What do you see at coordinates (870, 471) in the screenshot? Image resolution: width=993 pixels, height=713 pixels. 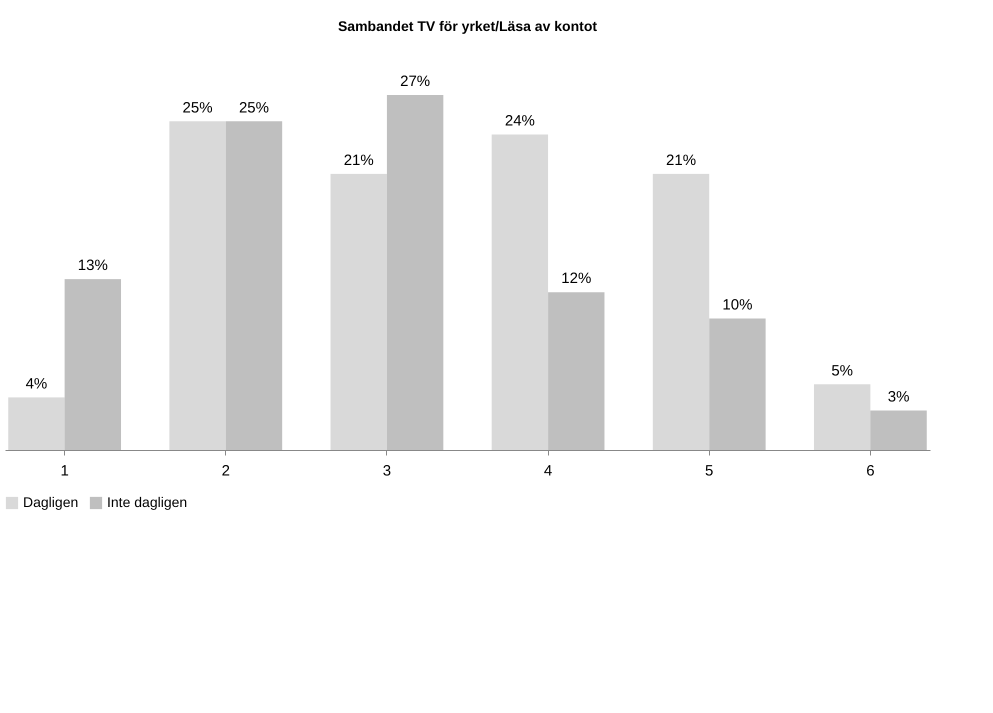 I see `x-tick-label: 6` at bounding box center [870, 471].